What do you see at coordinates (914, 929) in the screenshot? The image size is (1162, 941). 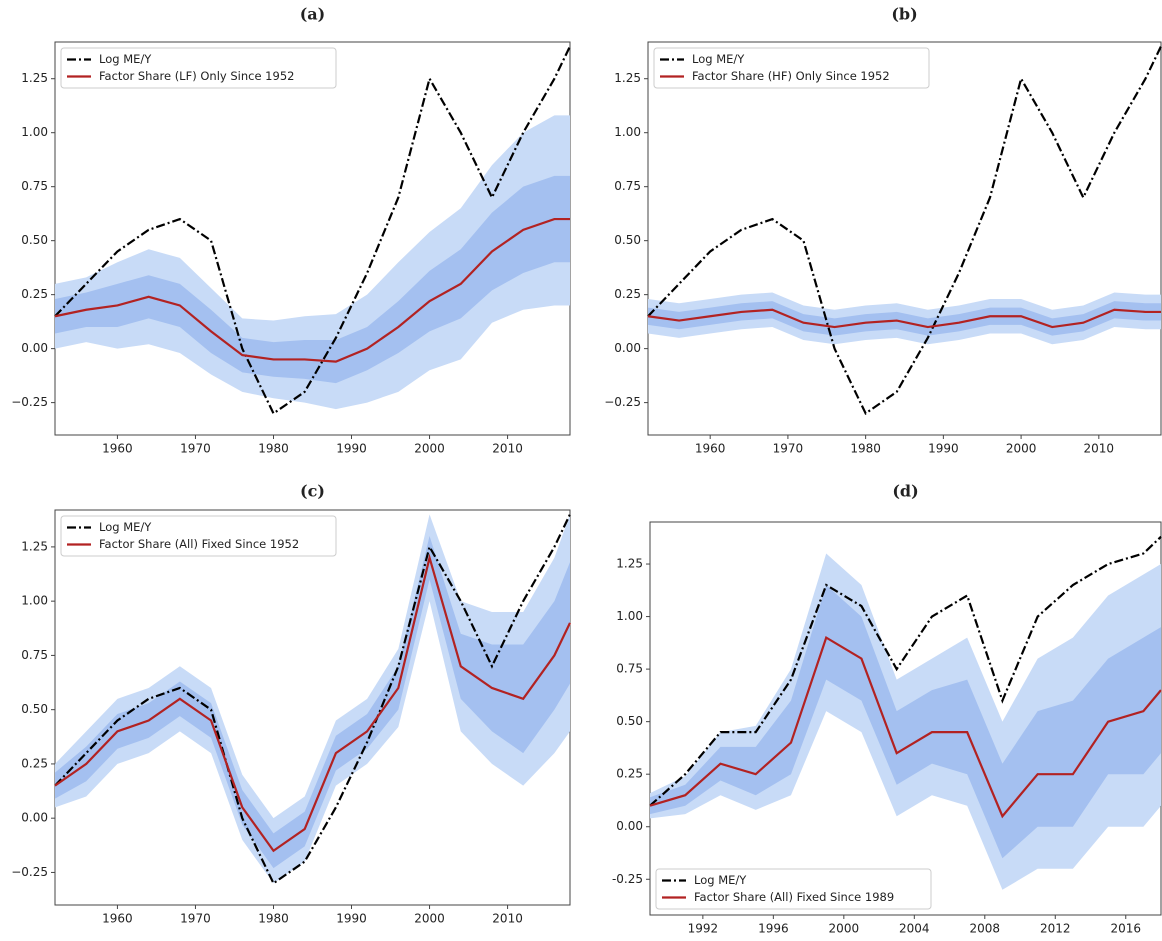 I see `x-tick-label: 2004` at bounding box center [914, 929].